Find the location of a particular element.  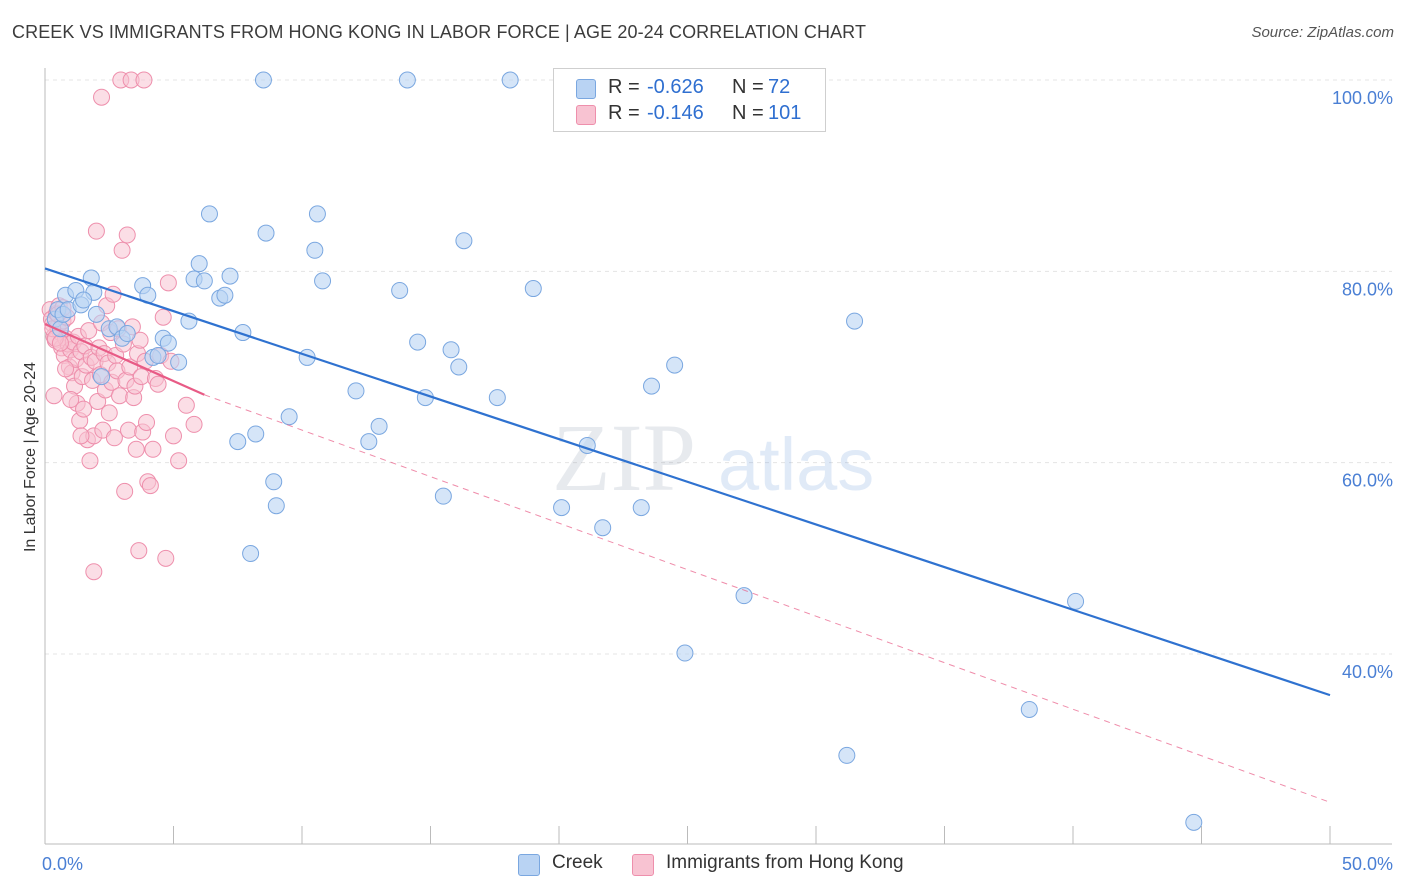

watermark: ZIP atlas is located at coordinates (713, 457).